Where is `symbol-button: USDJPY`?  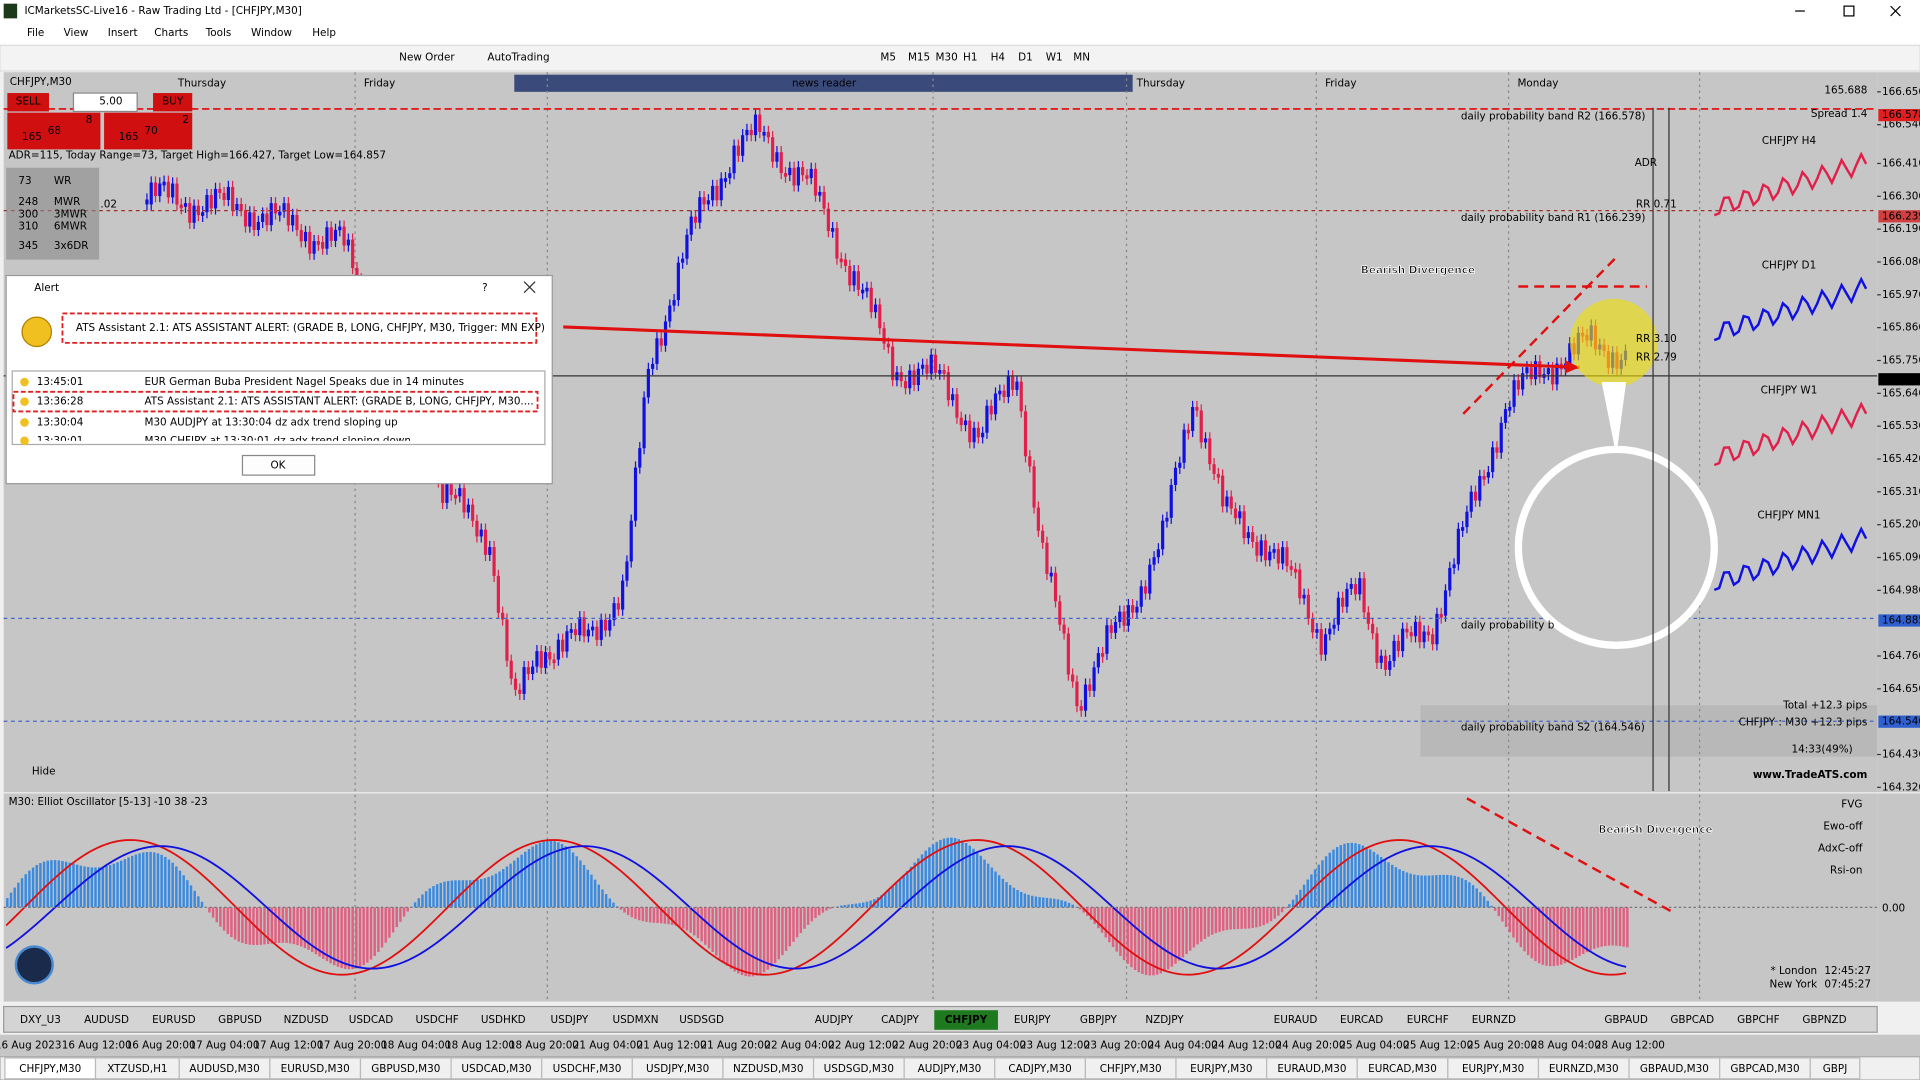
symbol-button: USDJPY is located at coordinates (570, 1020).